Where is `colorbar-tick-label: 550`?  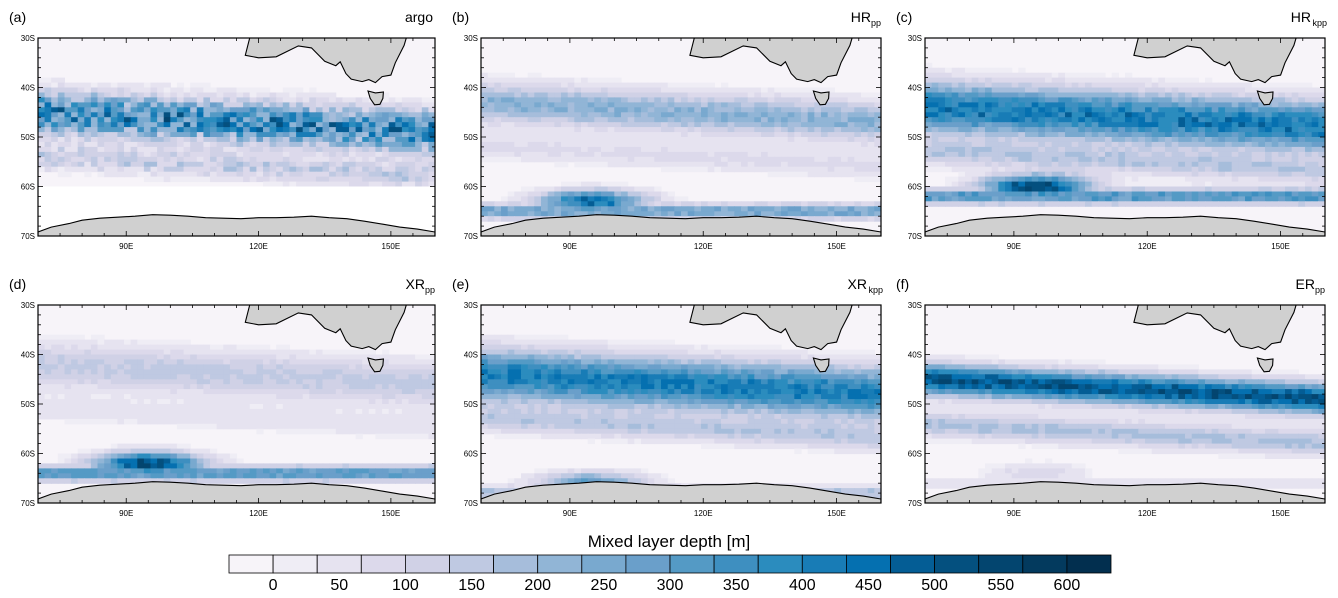
colorbar-tick-label: 550 is located at coordinates (1000, 585).